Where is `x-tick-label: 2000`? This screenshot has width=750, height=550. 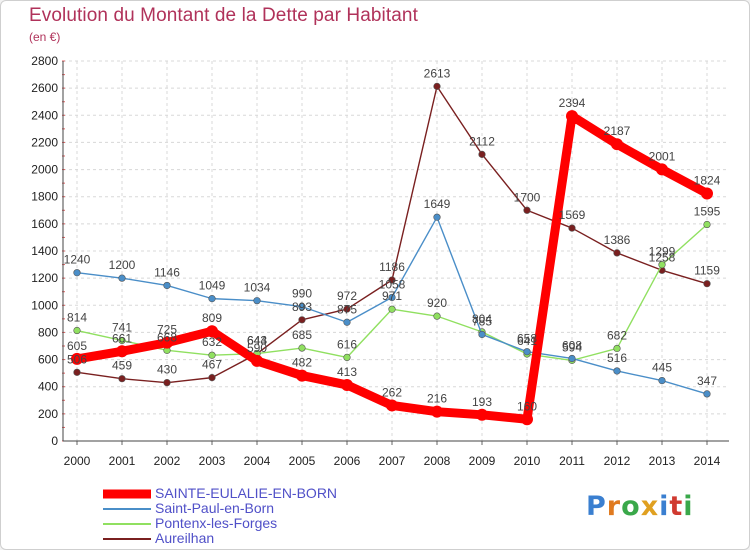
x-tick-label: 2000 is located at coordinates (77, 461).